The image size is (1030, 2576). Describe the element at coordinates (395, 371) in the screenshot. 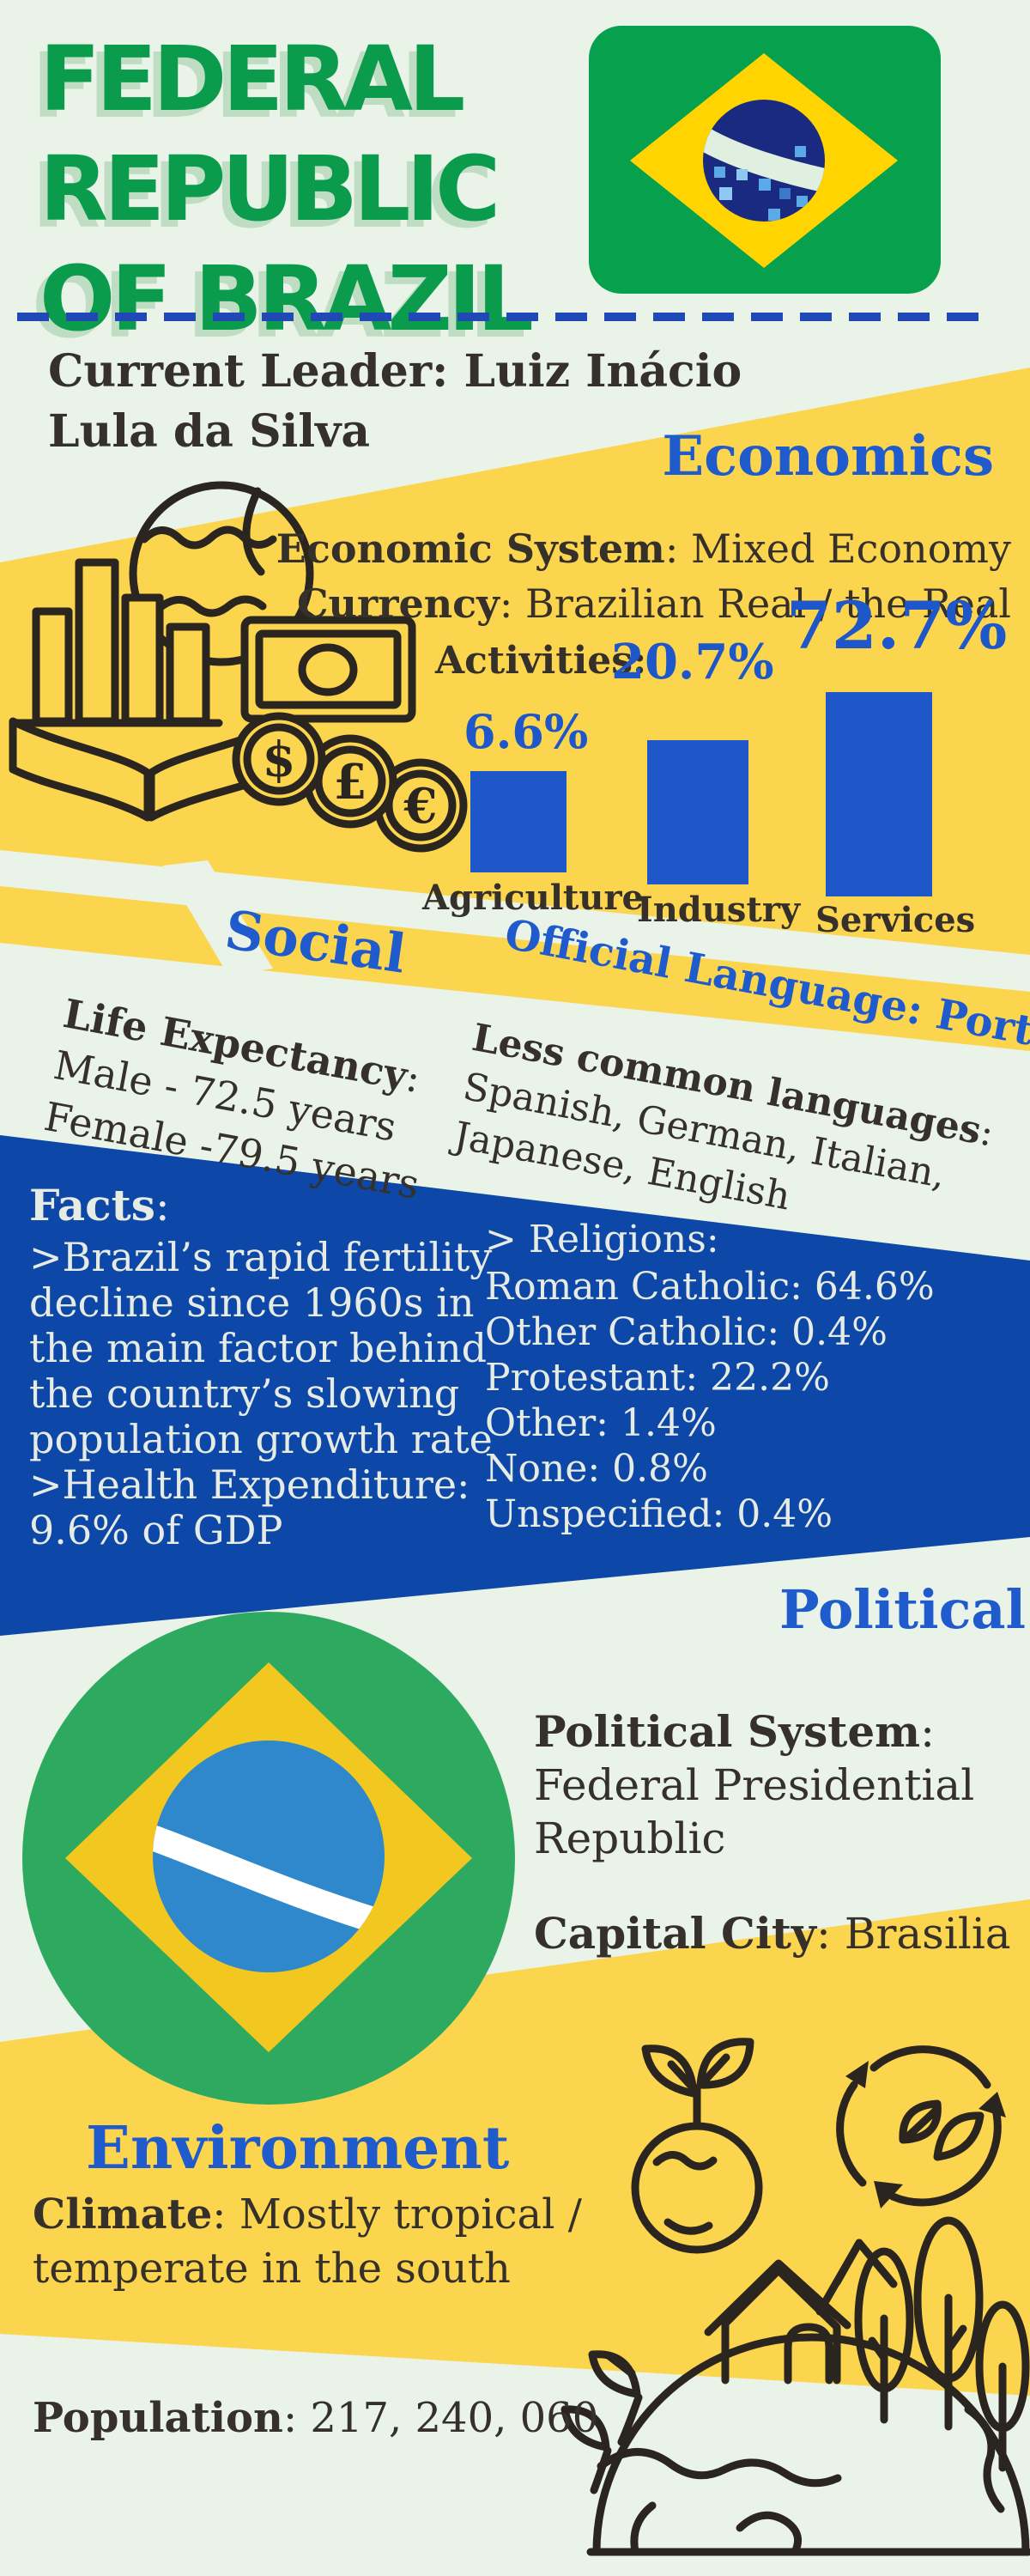

I see `leader-line: Current Leader: Luiz Inácio` at that location.